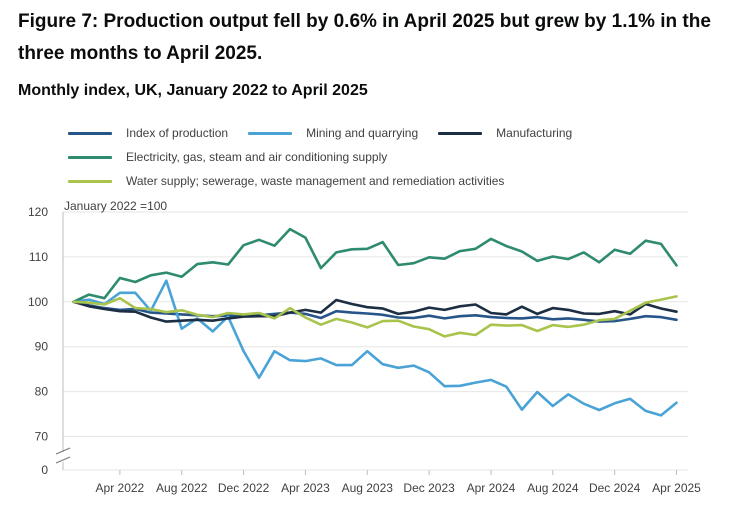  Describe the element at coordinates (368, 488) in the screenshot. I see `x-tick-label: Aug 2023` at that location.